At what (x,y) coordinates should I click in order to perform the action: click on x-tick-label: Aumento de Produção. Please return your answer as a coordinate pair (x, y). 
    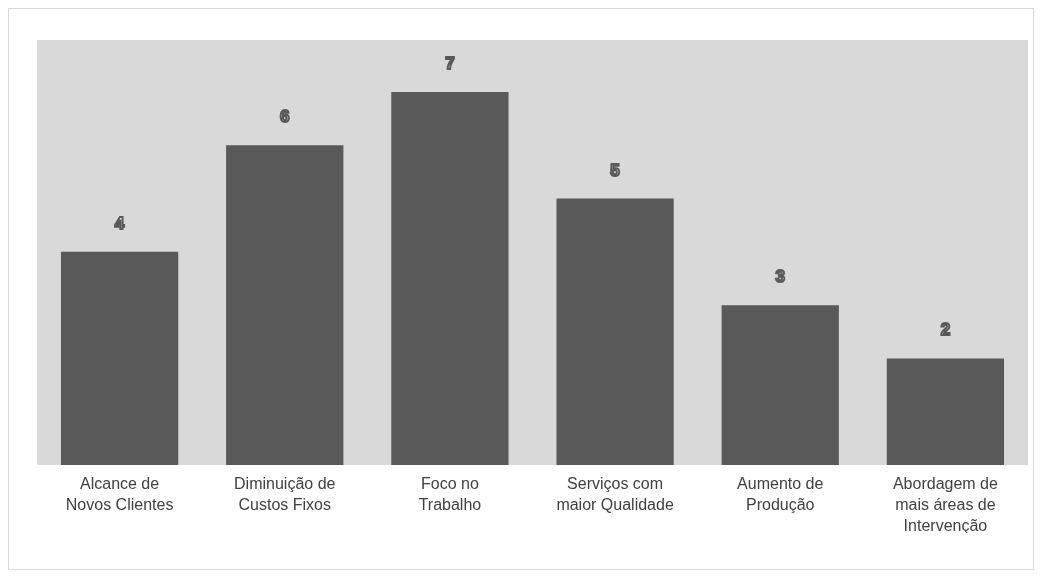
    Looking at the image, I should click on (780, 493).